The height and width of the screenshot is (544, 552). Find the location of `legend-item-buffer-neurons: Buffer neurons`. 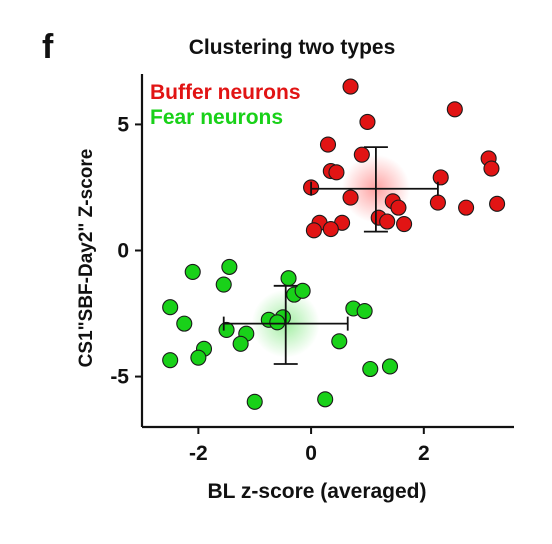

legend-item-buffer-neurons: Buffer neurons is located at coordinates (225, 92).